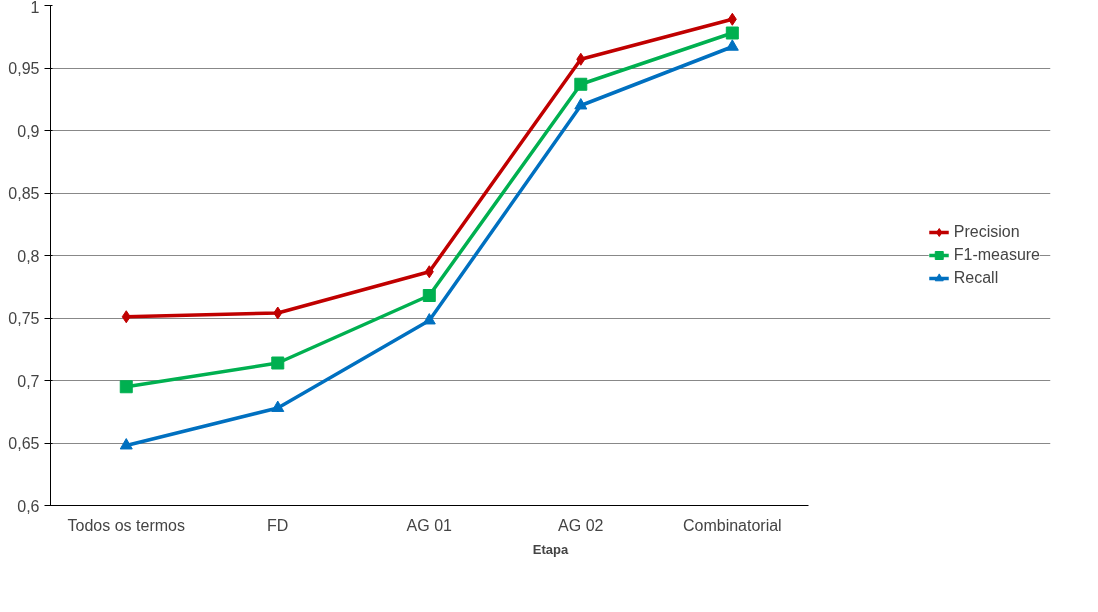 Image resolution: width=1098 pixels, height=612 pixels. Describe the element at coordinates (28, 381) in the screenshot. I see `y-tick-label: 0,7` at that location.